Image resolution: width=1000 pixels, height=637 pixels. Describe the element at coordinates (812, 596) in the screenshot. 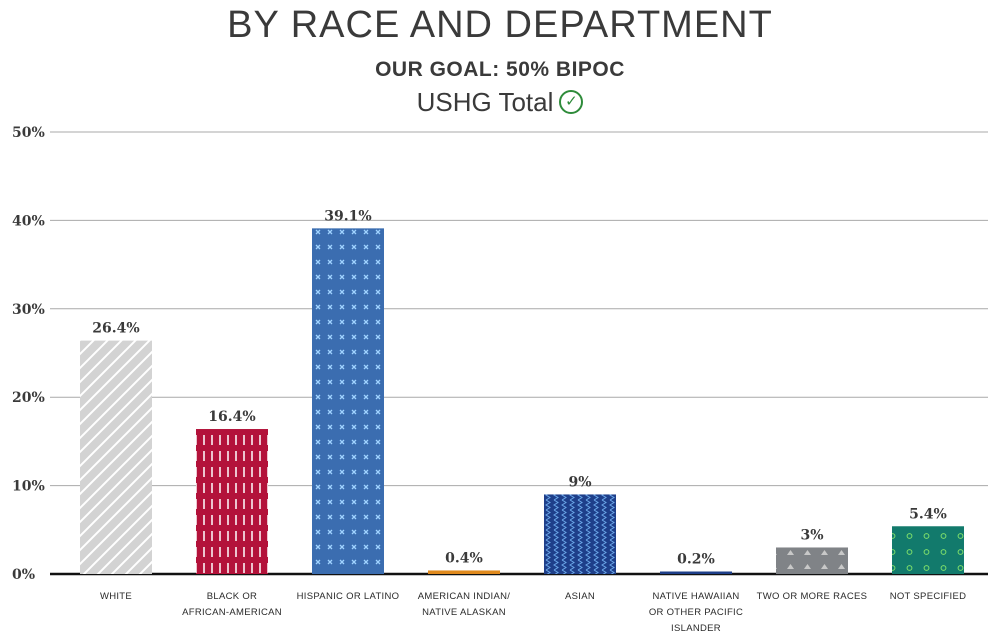

I see `x-tick-label: TWO OR MORE RACES` at that location.